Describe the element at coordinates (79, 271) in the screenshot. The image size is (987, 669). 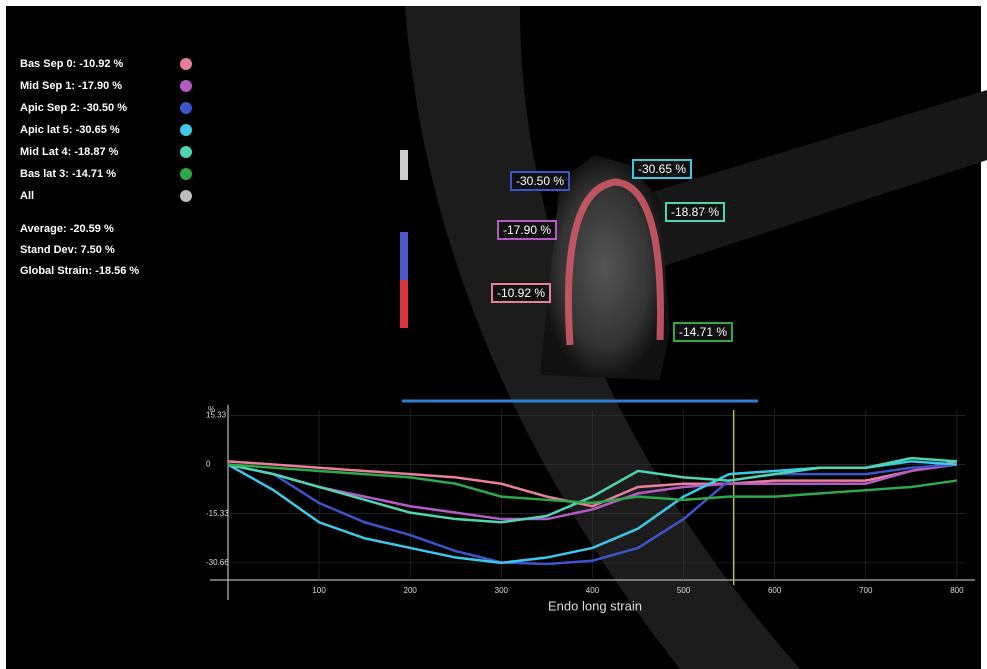
I see `stat-text: Global Strain: -18.56 %` at that location.